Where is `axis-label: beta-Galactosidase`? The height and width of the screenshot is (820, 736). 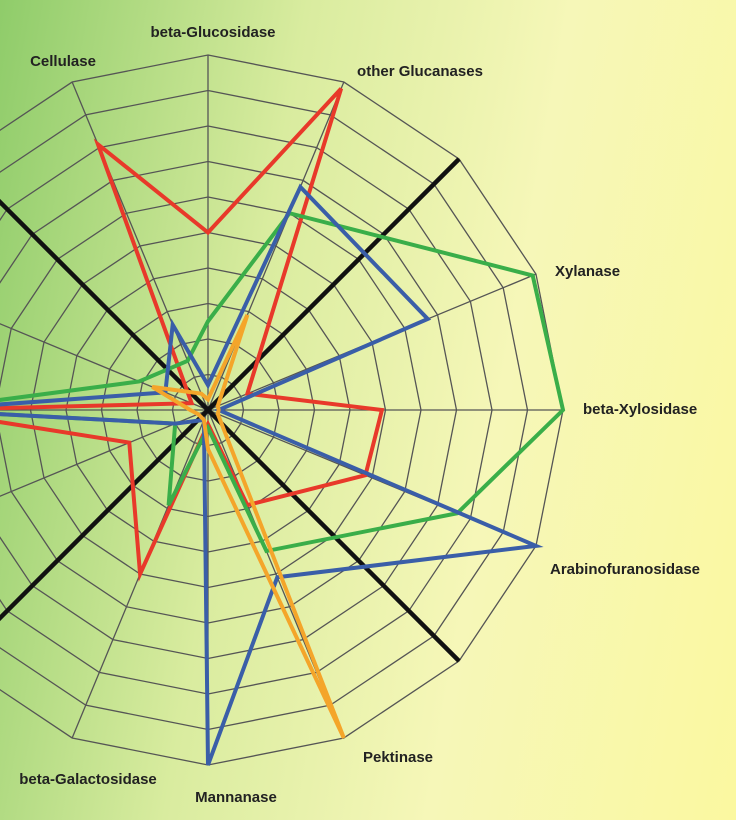 axis-label: beta-Galactosidase is located at coordinates (88, 779).